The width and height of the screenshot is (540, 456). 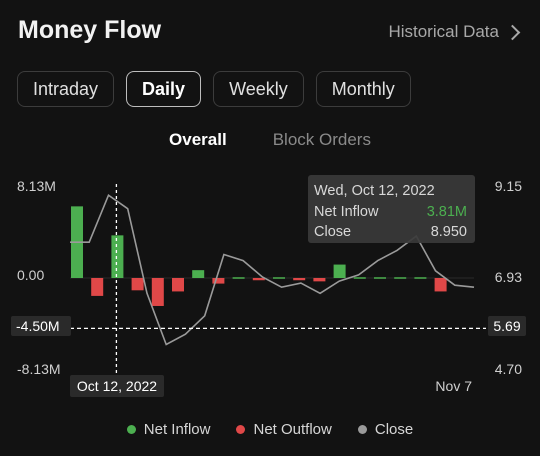 I want to click on tooltip-date: Wed, Oct 12, 2022, so click(x=374, y=191).